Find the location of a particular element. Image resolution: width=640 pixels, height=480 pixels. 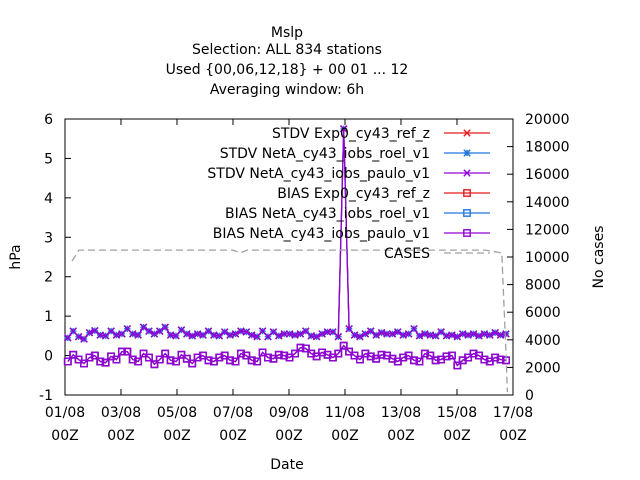

legend-label: BIAS Exp0_cy43_ref_z is located at coordinates (353, 194).